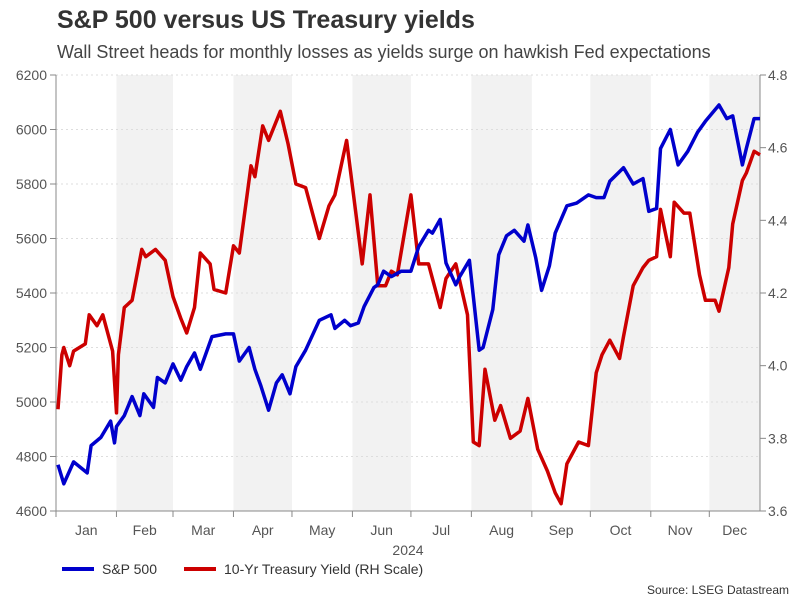 This screenshot has width=801, height=601. What do you see at coordinates (31, 239) in the screenshot?
I see `y-left-tick-label: 5600` at bounding box center [31, 239].